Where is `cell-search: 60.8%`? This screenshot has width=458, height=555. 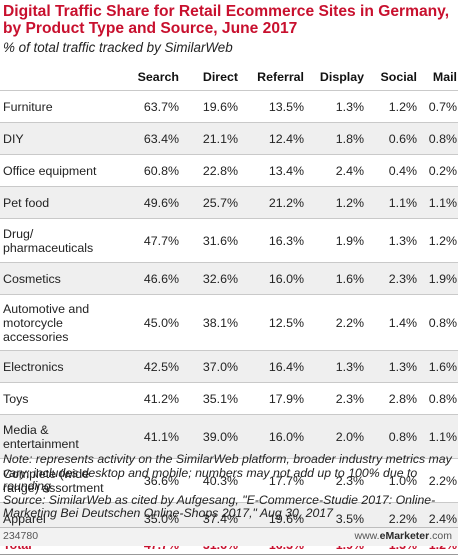 cell-search: 60.8% is located at coordinates (151, 170).